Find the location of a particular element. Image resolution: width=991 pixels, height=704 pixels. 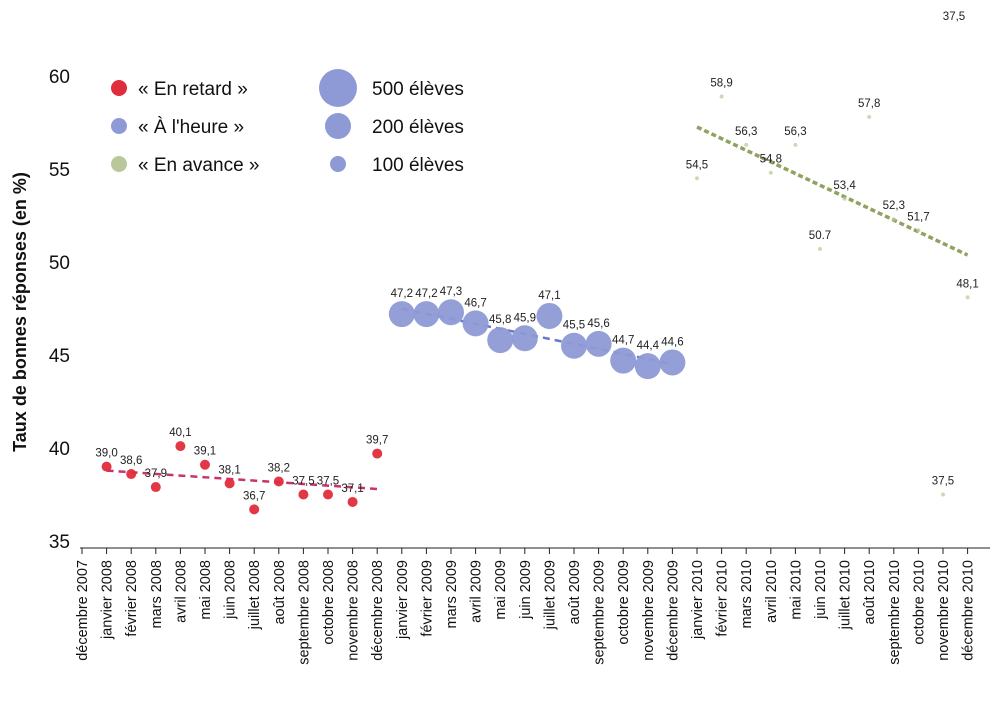

data-label: 52,3 is located at coordinates (894, 206).